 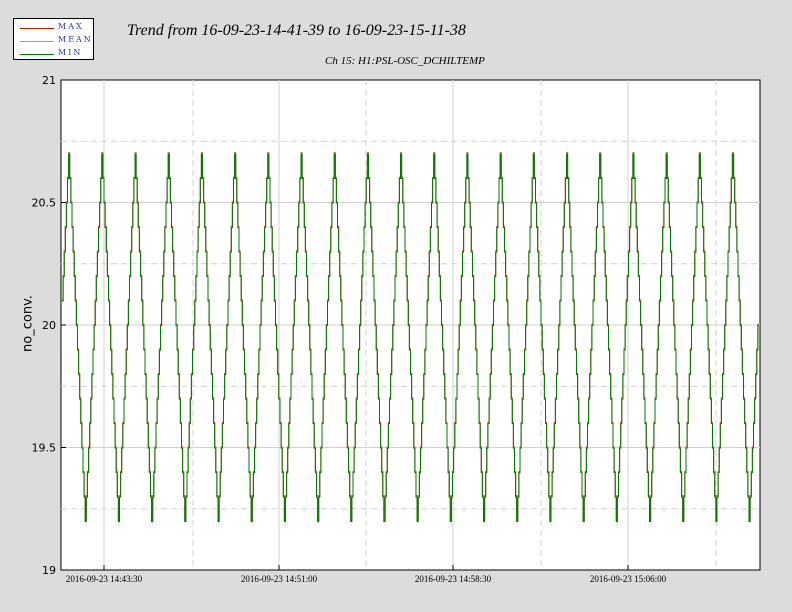 I want to click on legend-swatch-mean, so click(x=37, y=41).